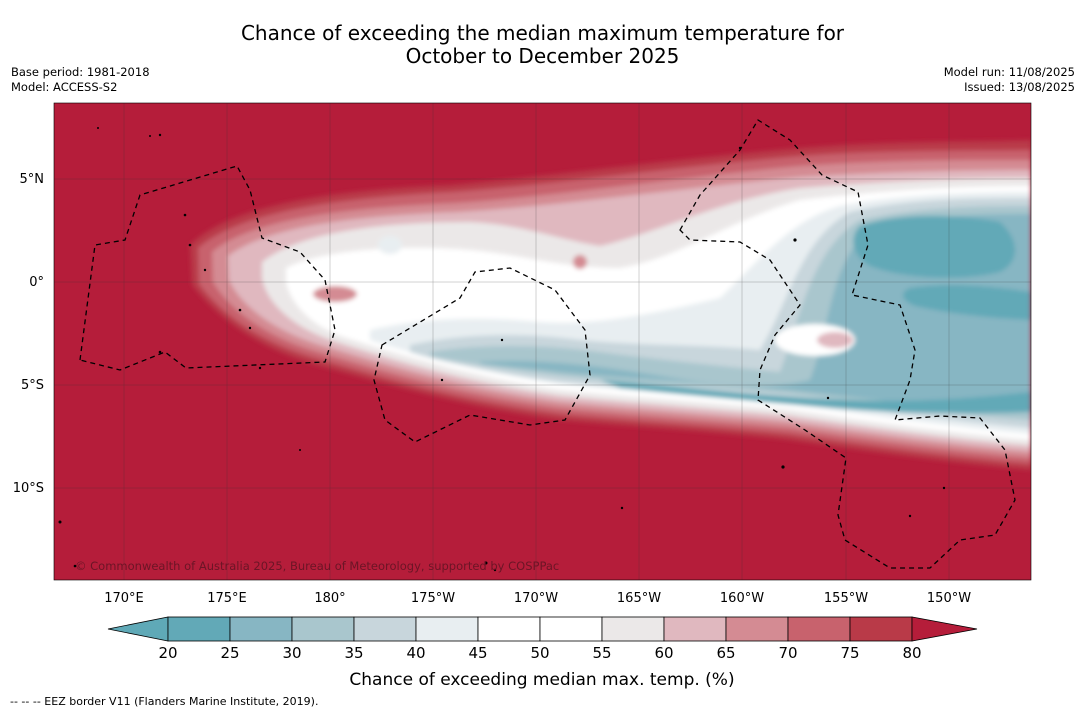 Image resolution: width=1085 pixels, height=713 pixels. Describe the element at coordinates (80, 72) in the screenshot. I see `base-period: Base period: 1981-2018` at that location.